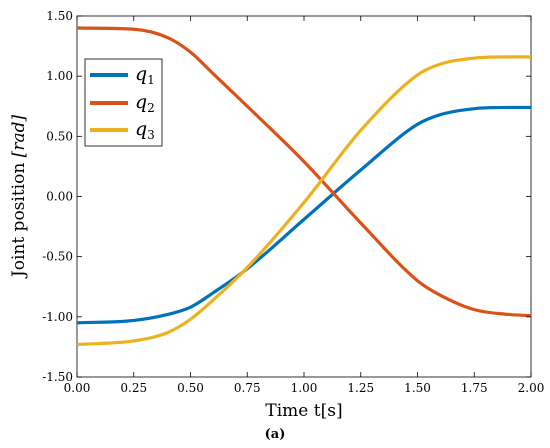  I want to click on x-tick-label: 0.75, so click(247, 388).